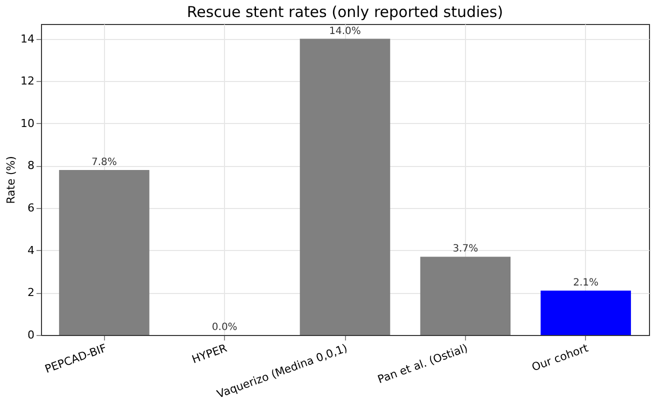  Describe the element at coordinates (27, 123) in the screenshot. I see `y-tick-label: 10` at that location.